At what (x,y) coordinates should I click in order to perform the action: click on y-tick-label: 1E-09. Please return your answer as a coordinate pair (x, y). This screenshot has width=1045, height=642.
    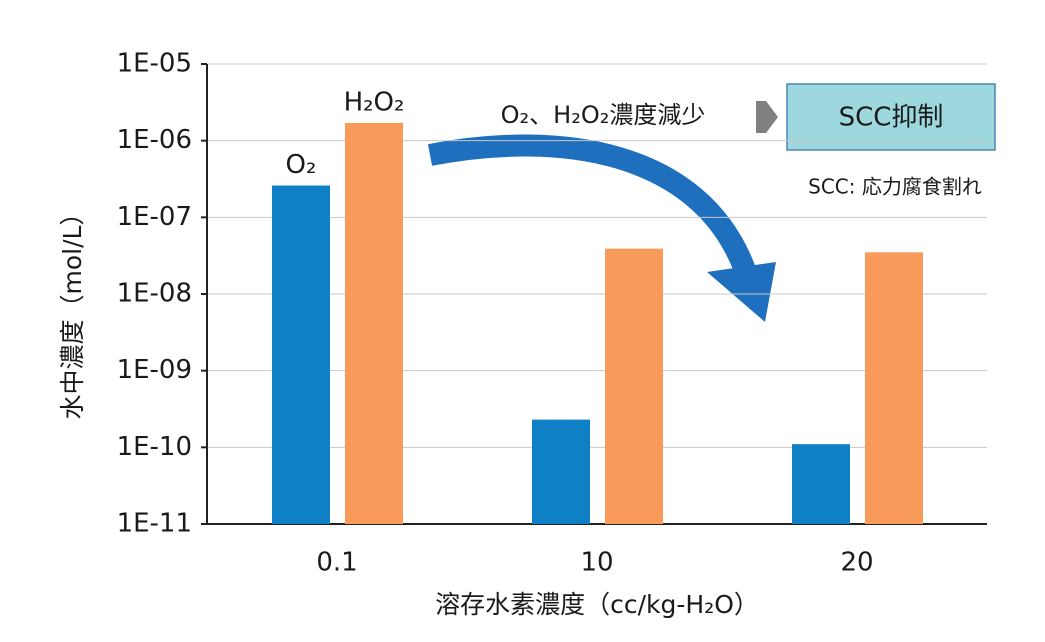
    Looking at the image, I should click on (154, 370).